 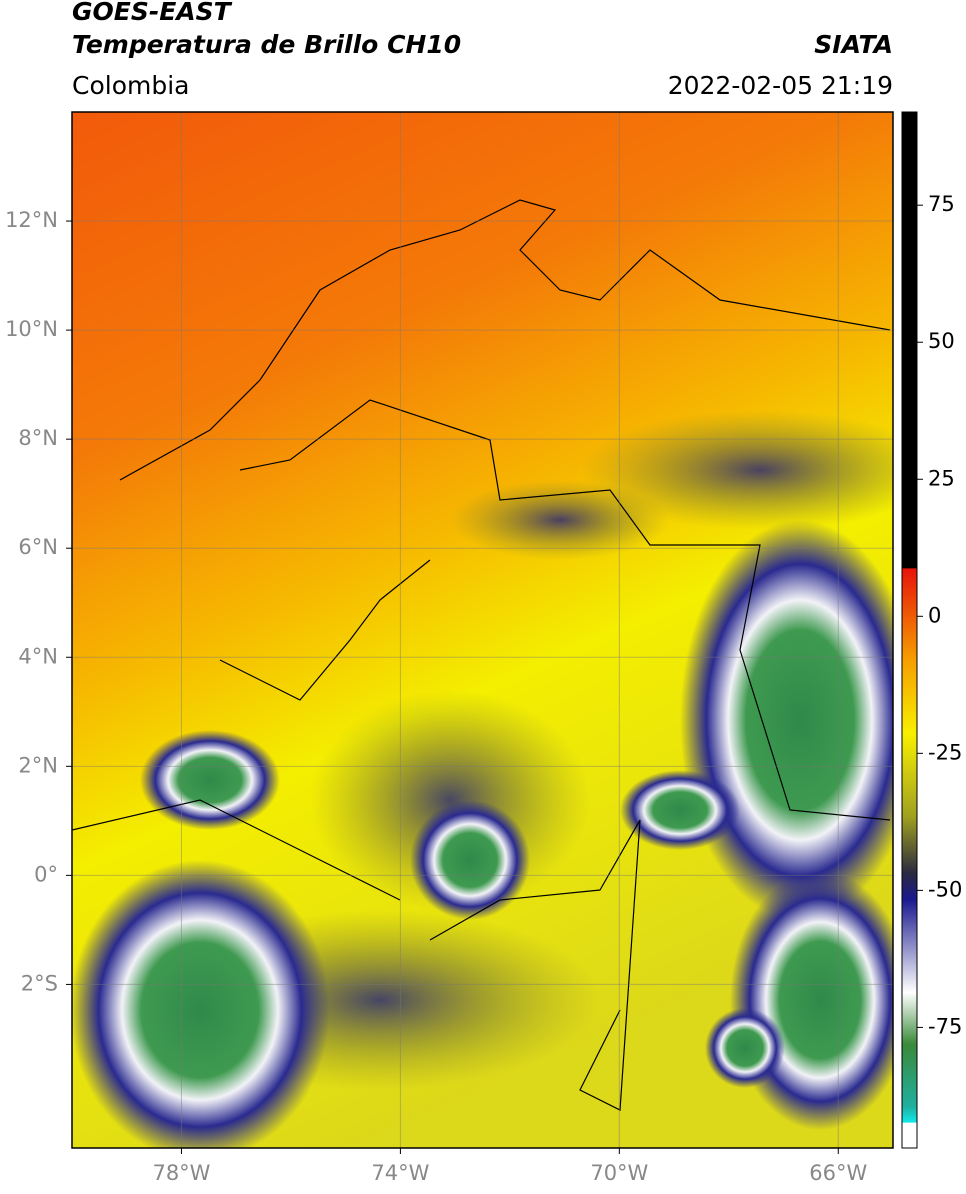 I want to click on colorbar-tick-label: 50, so click(x=941, y=341).